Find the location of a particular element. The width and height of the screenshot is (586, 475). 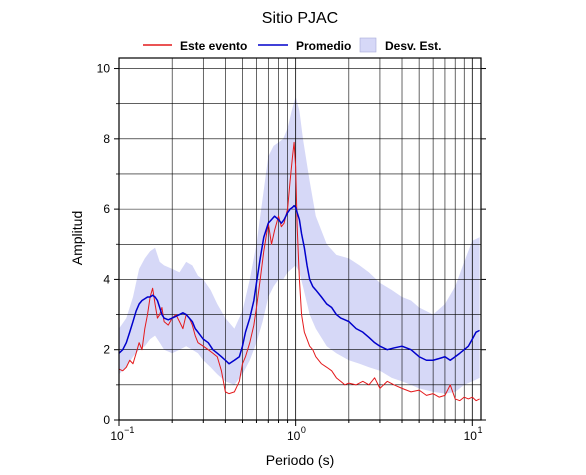

x-axis-ticks: 10 −1 10 0 10 1 is located at coordinates (296, 431).